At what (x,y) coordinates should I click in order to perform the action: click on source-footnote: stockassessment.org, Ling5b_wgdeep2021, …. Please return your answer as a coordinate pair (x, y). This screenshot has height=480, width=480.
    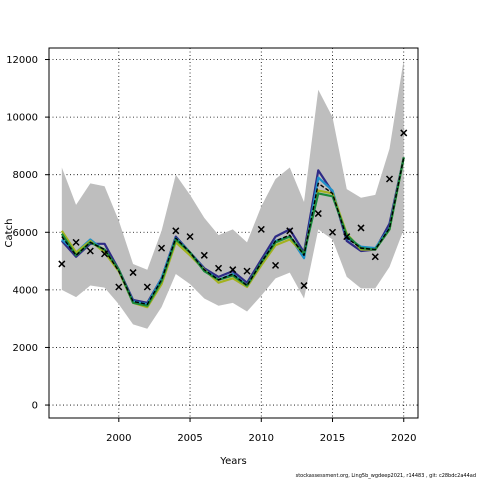
    Looking at the image, I should click on (385, 476).